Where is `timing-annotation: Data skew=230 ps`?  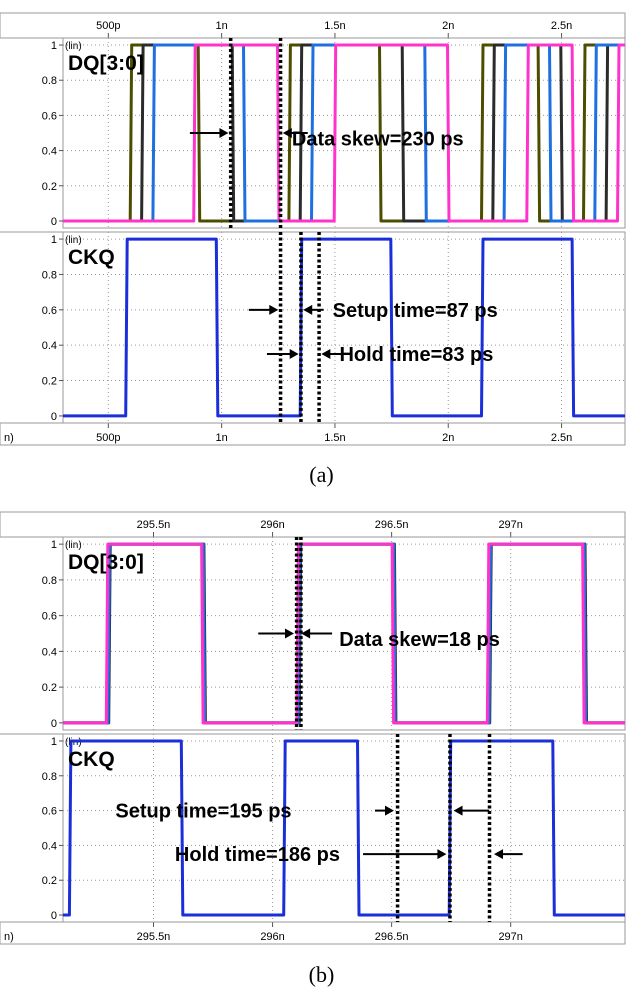
timing-annotation: Data skew=230 ps is located at coordinates (378, 139).